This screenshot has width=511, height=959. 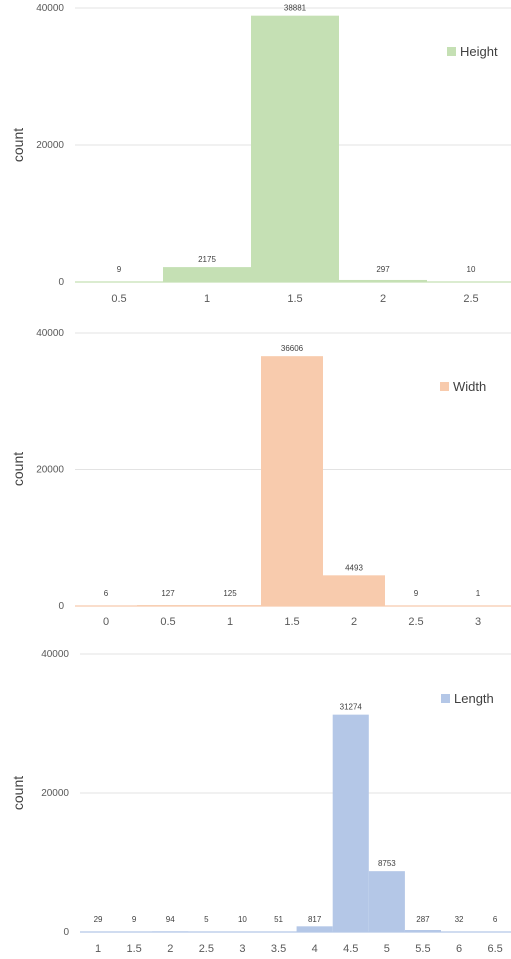 What do you see at coordinates (230, 593) in the screenshot?
I see `data-label: 125` at bounding box center [230, 593].